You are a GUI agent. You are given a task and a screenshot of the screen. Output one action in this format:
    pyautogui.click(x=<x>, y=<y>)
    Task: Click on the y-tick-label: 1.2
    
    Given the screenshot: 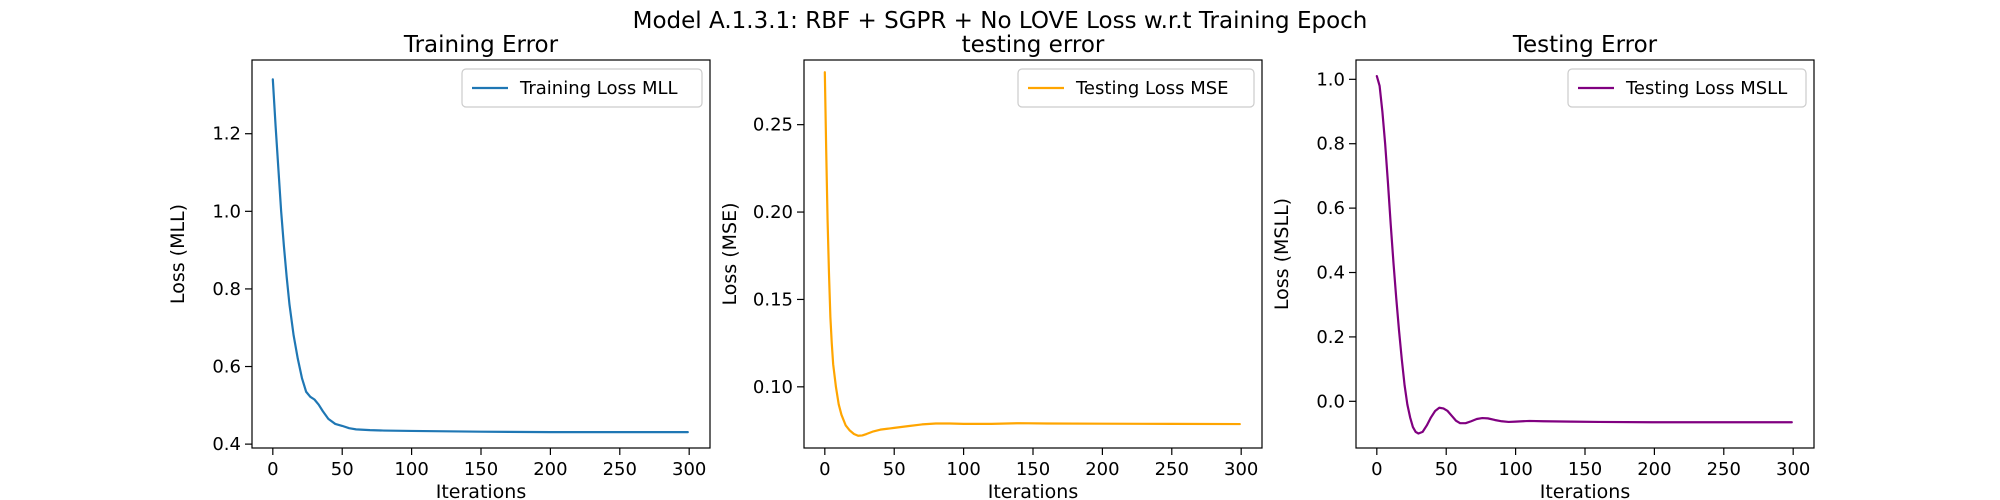 What is the action you would take?
    pyautogui.click(x=226, y=134)
    